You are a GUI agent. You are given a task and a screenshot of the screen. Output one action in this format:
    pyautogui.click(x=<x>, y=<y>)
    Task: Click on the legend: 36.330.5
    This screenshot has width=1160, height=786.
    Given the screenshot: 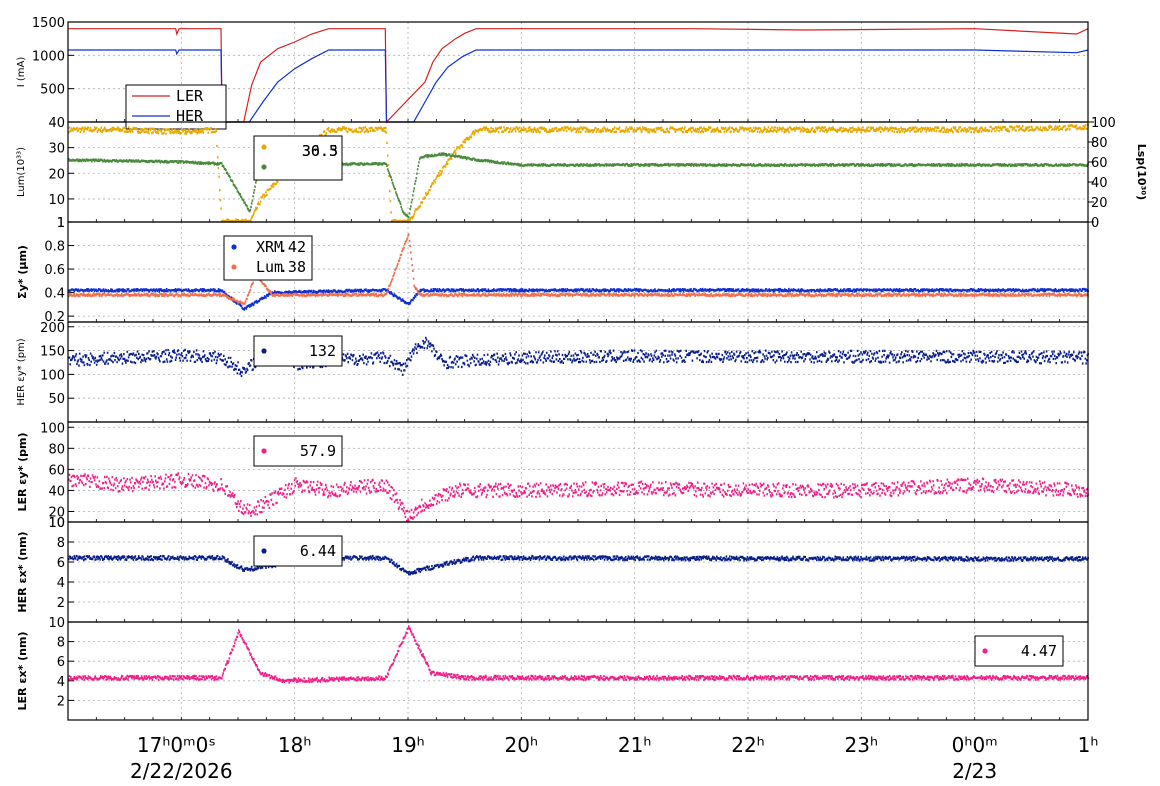 What is the action you would take?
    pyautogui.click(x=298, y=158)
    